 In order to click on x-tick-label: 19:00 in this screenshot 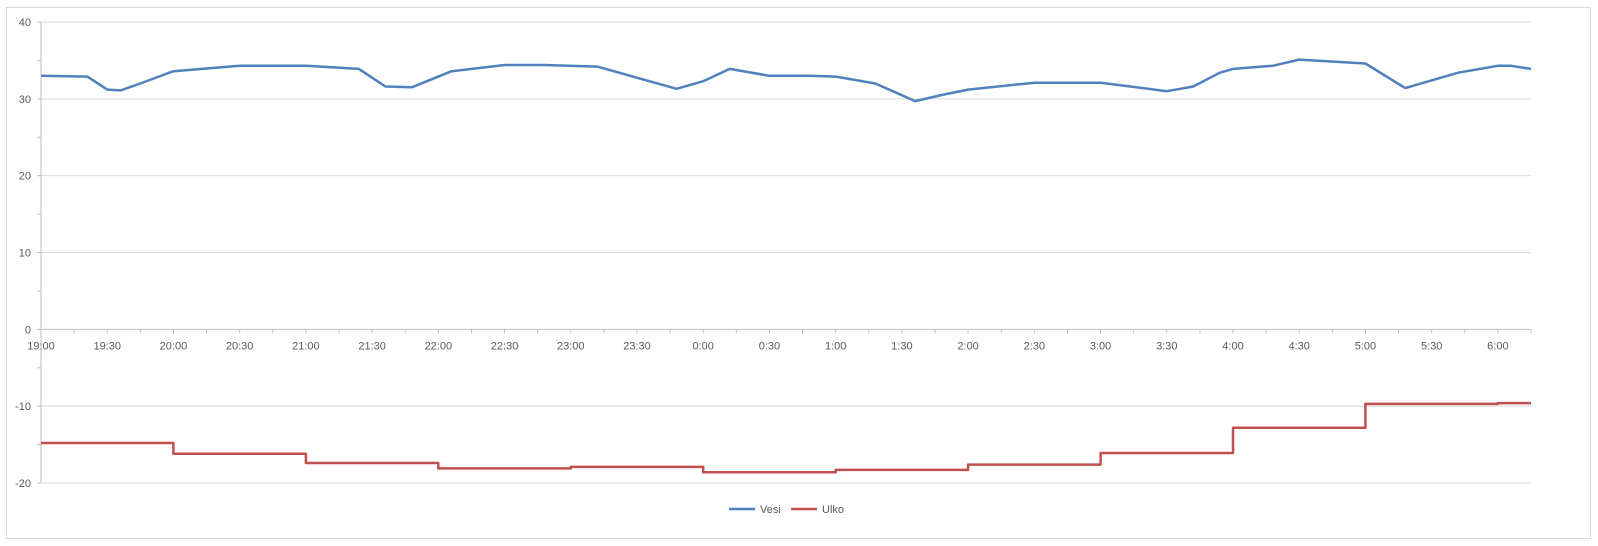, I will do `click(41, 346)`.